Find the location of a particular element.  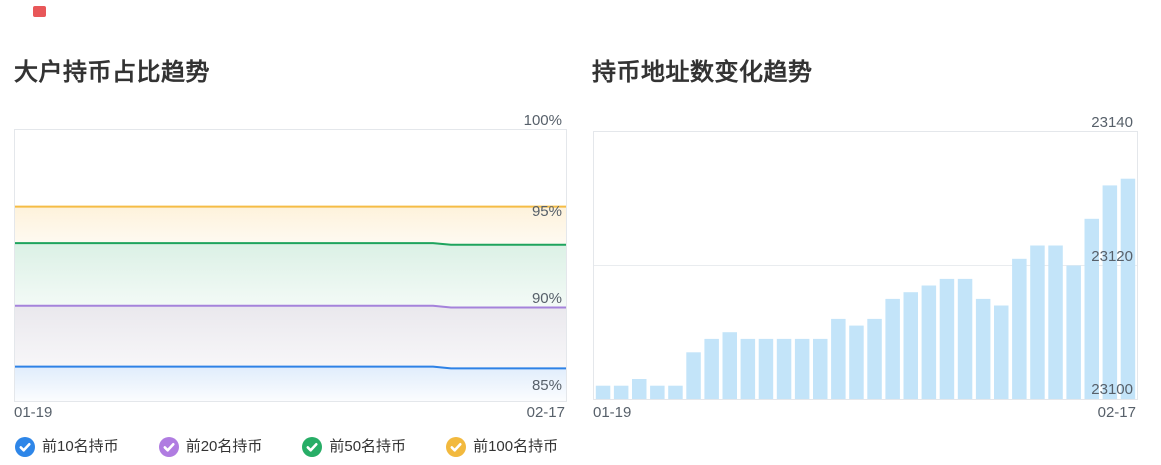

legend-item-top50: 前50名持币 is located at coordinates (354, 447).